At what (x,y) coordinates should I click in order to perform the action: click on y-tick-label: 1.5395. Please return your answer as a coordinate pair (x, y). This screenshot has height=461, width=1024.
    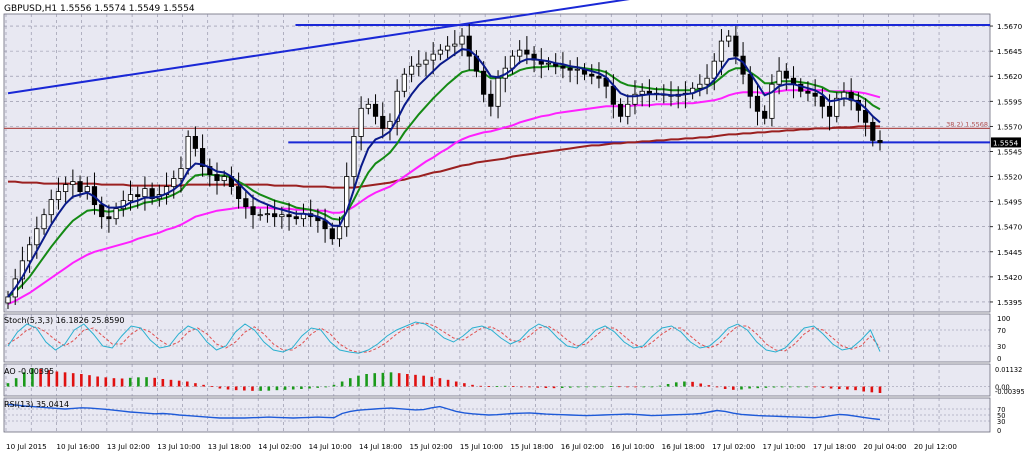
    Looking at the image, I should click on (1009, 302).